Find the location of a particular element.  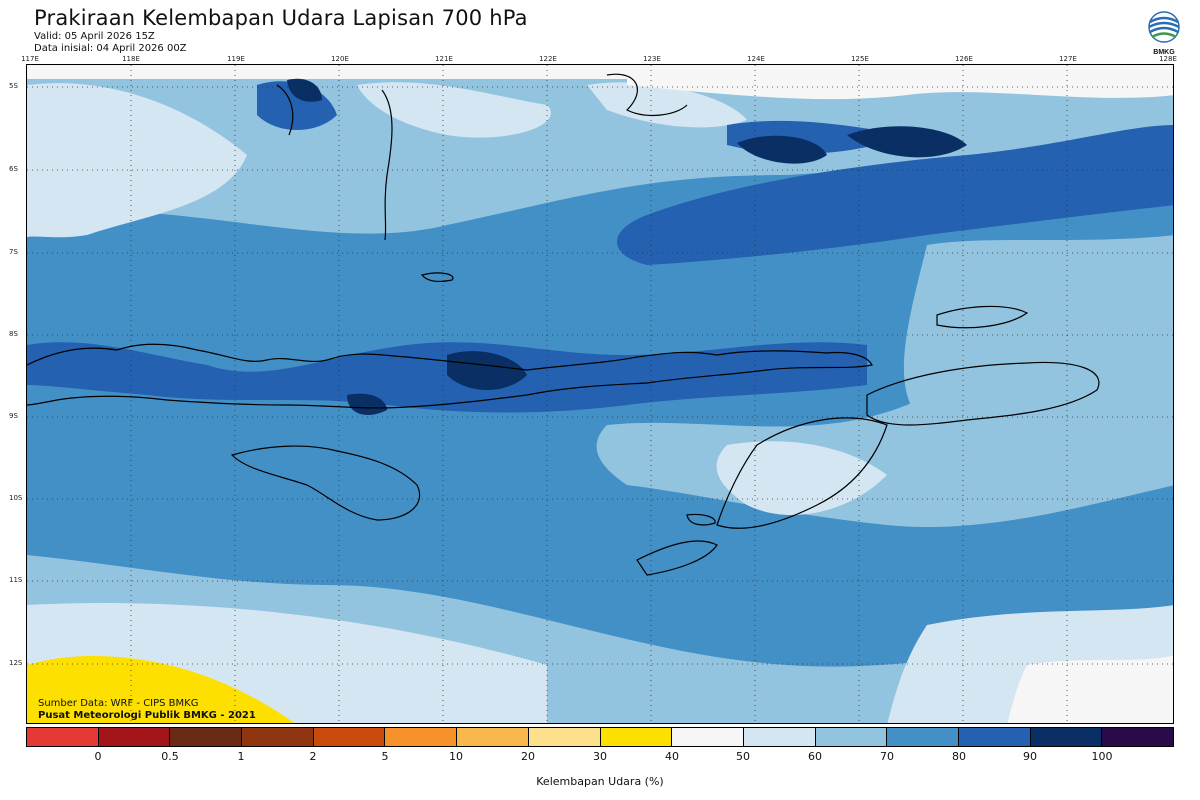

colorbar is located at coordinates (600, 737).